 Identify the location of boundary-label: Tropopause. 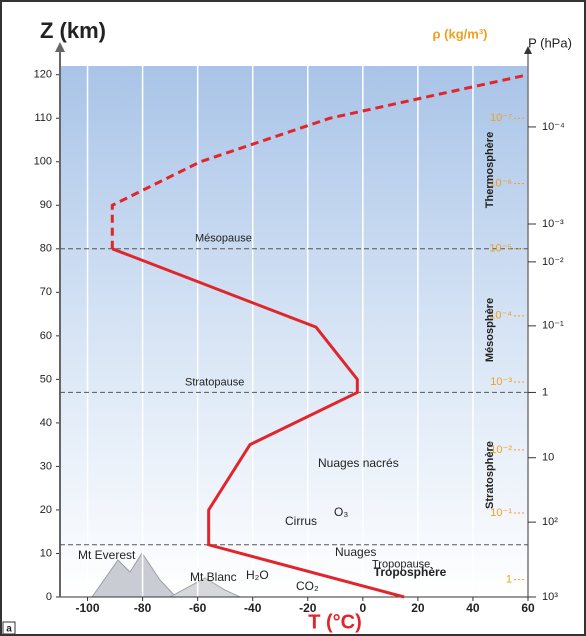
(401, 565).